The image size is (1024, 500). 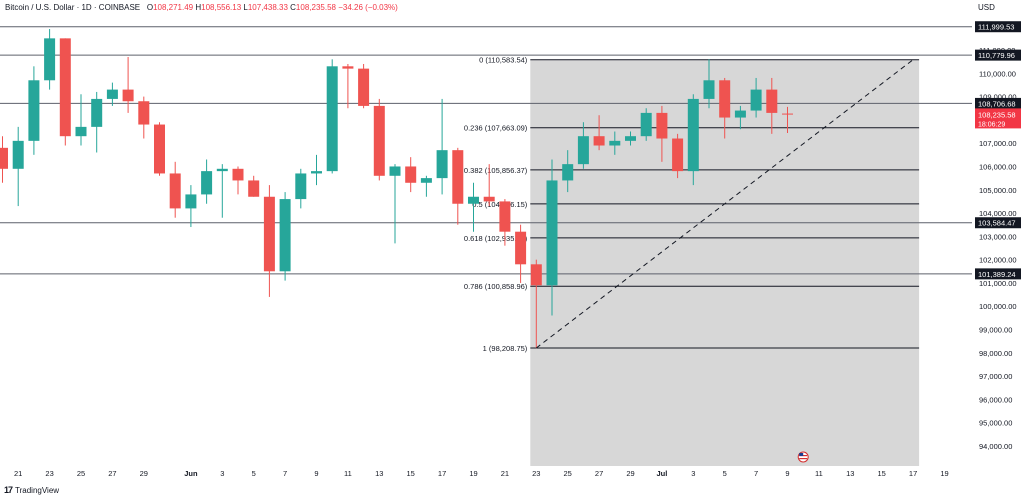 What do you see at coordinates (267, 7) in the screenshot?
I see `low-value: 107,438.33` at bounding box center [267, 7].